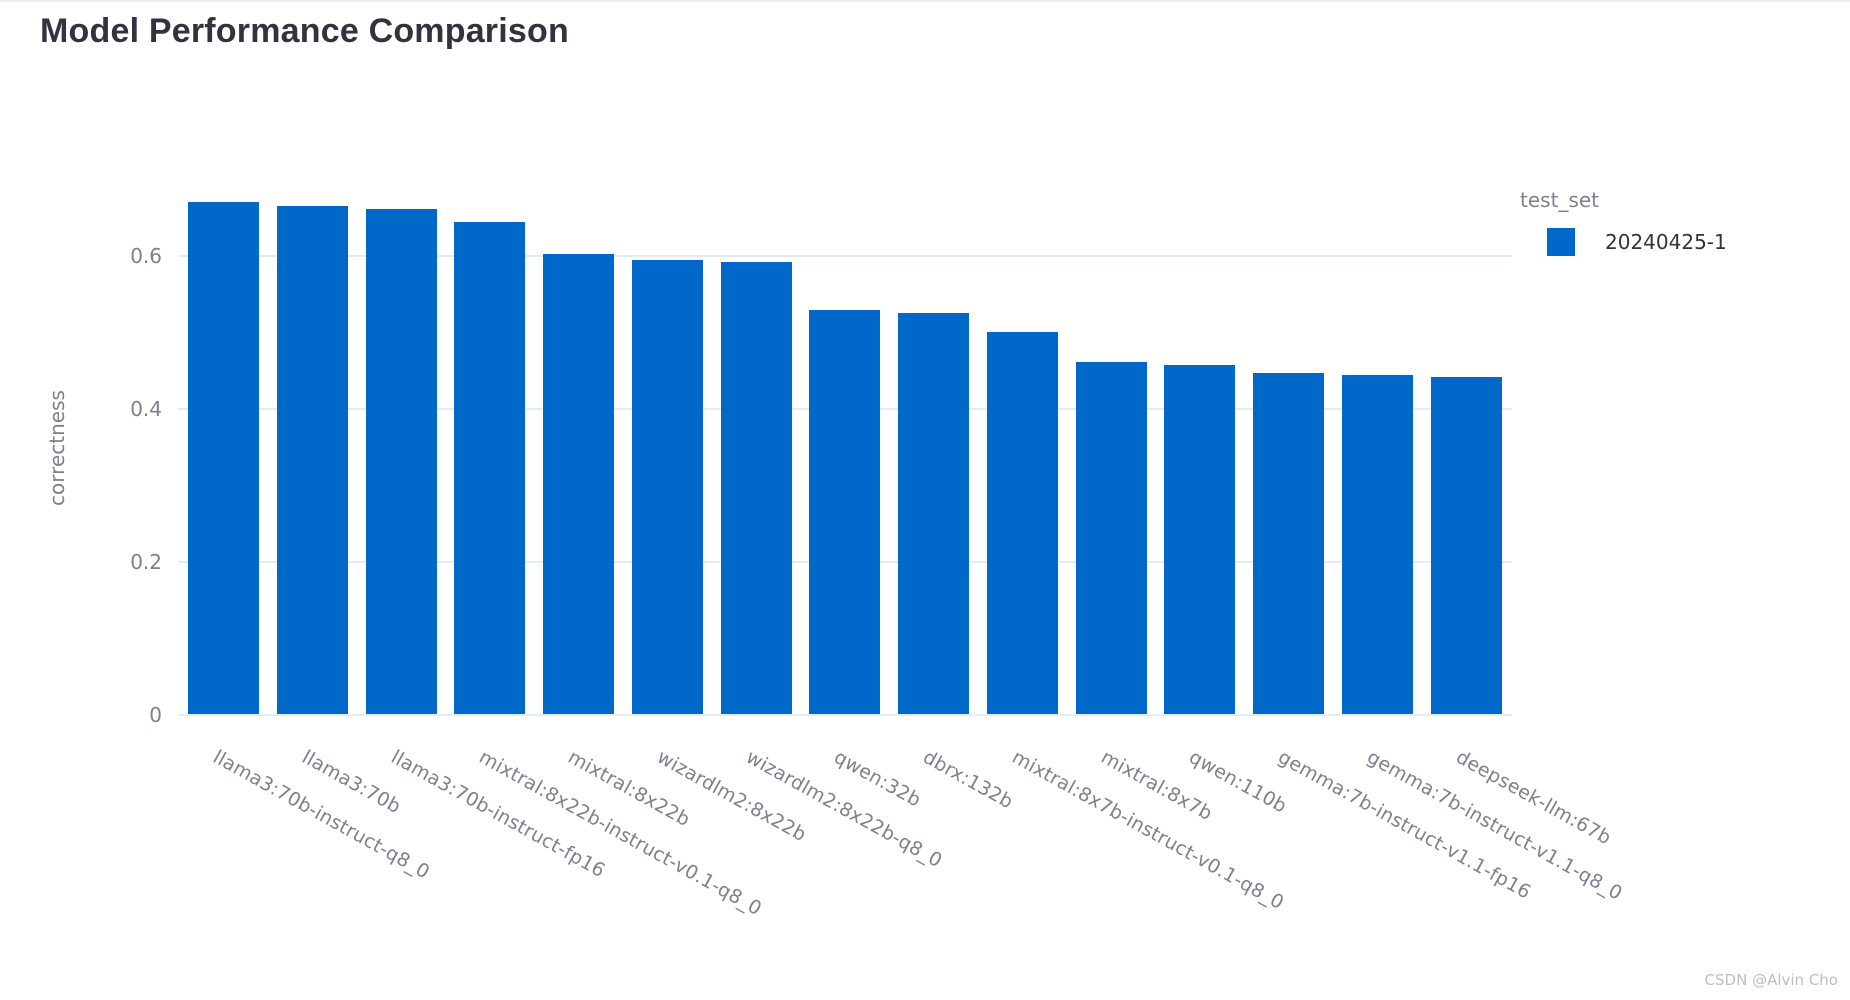 The height and width of the screenshot is (1000, 1850). I want to click on bar-mixtral:8x22b-instruct-v0.1-q8_0, so click(489, 468).